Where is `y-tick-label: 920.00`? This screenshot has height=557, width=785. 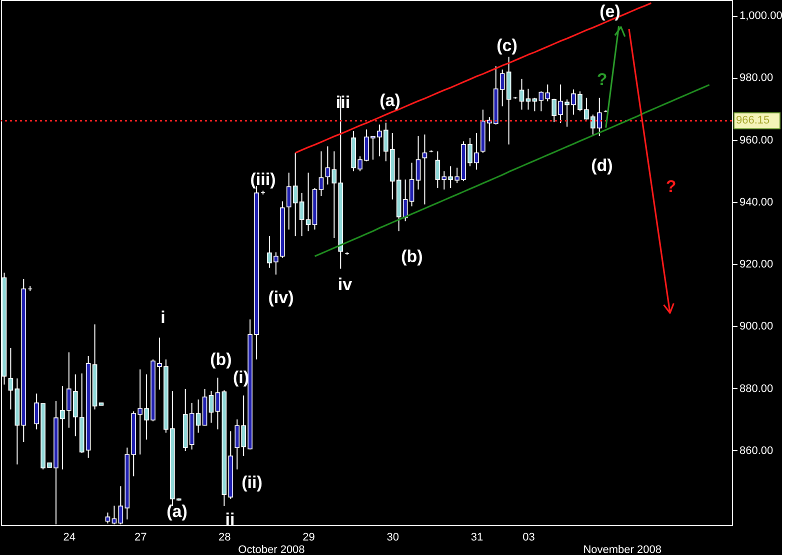
y-tick-label: 920.00 is located at coordinates (757, 264).